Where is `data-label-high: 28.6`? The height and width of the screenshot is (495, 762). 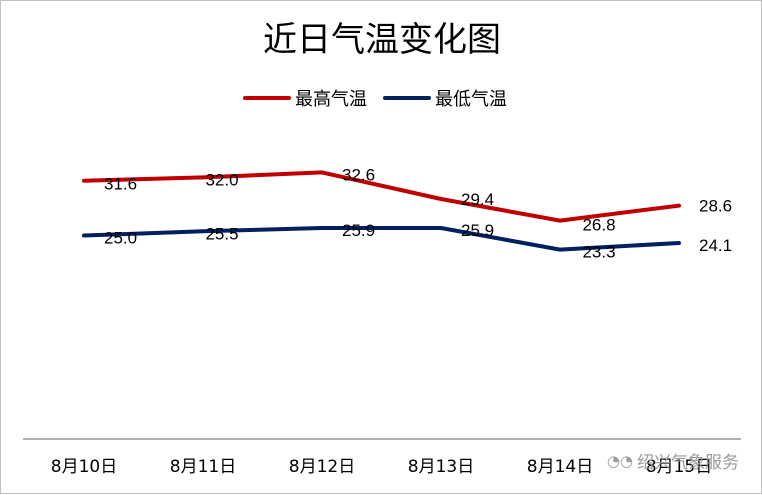
data-label-high: 28.6 is located at coordinates (715, 206).